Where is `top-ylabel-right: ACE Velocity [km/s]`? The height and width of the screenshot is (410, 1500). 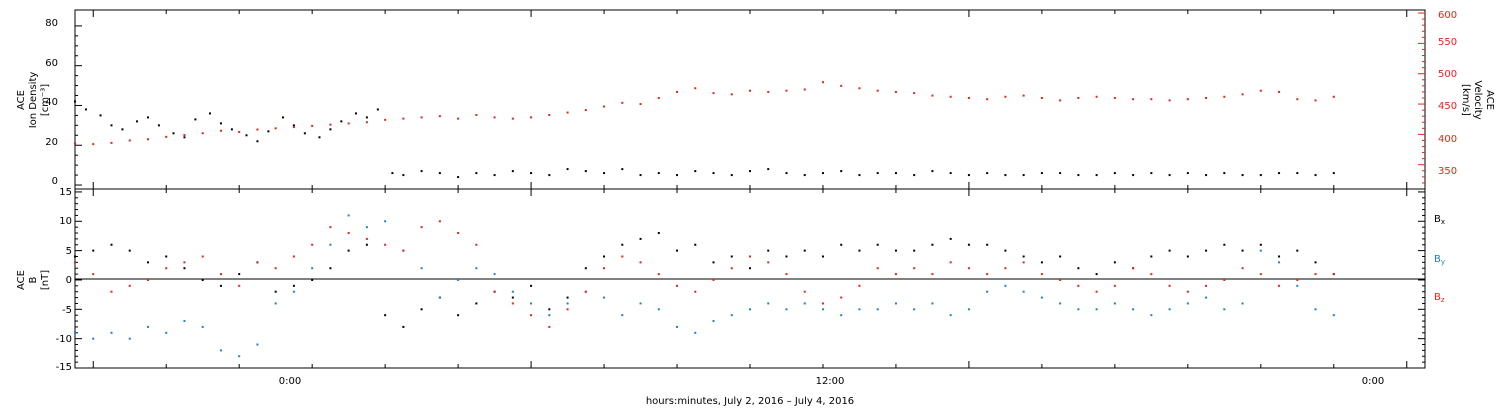 top-ylabel-right: ACE Velocity [km/s] is located at coordinates (1477, 99).